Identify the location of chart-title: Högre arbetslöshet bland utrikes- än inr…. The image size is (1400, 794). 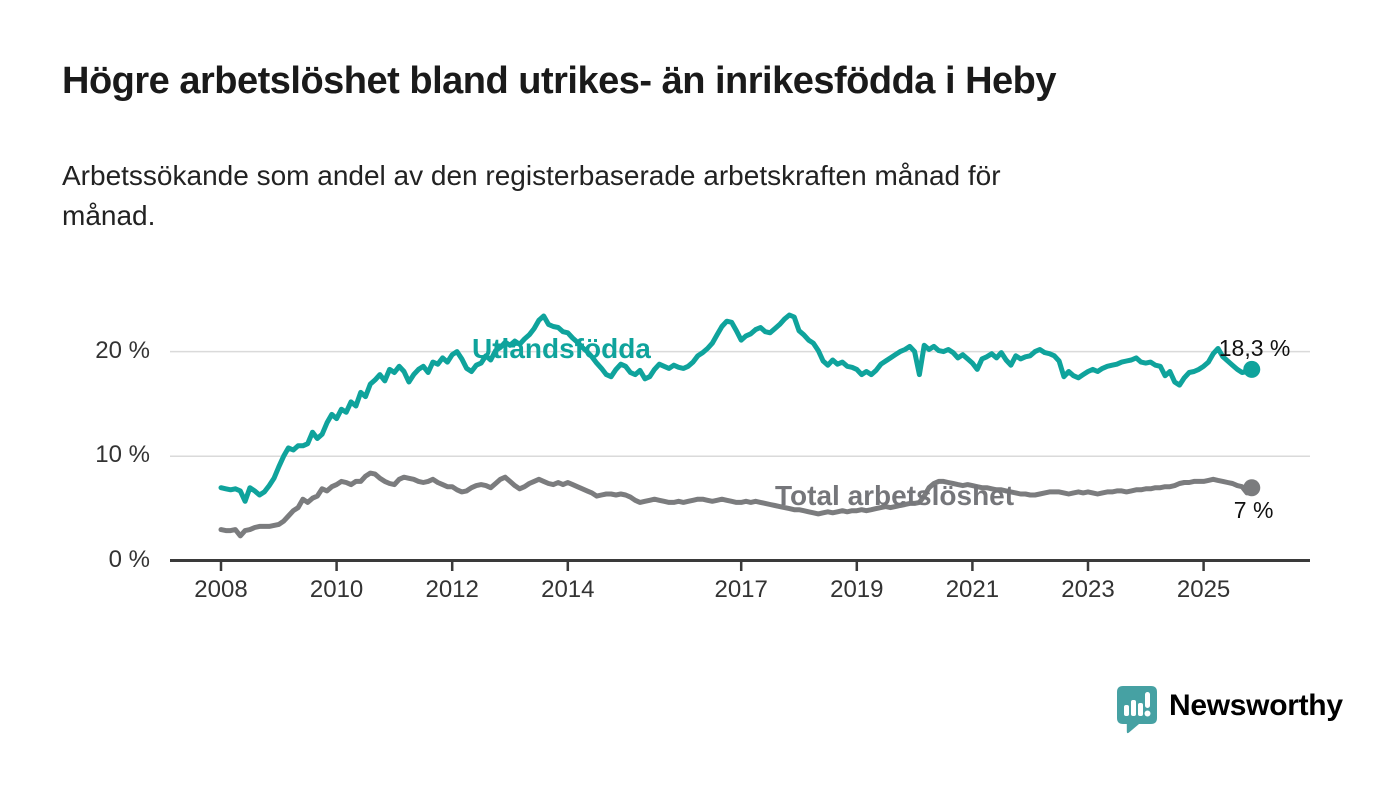
(559, 81).